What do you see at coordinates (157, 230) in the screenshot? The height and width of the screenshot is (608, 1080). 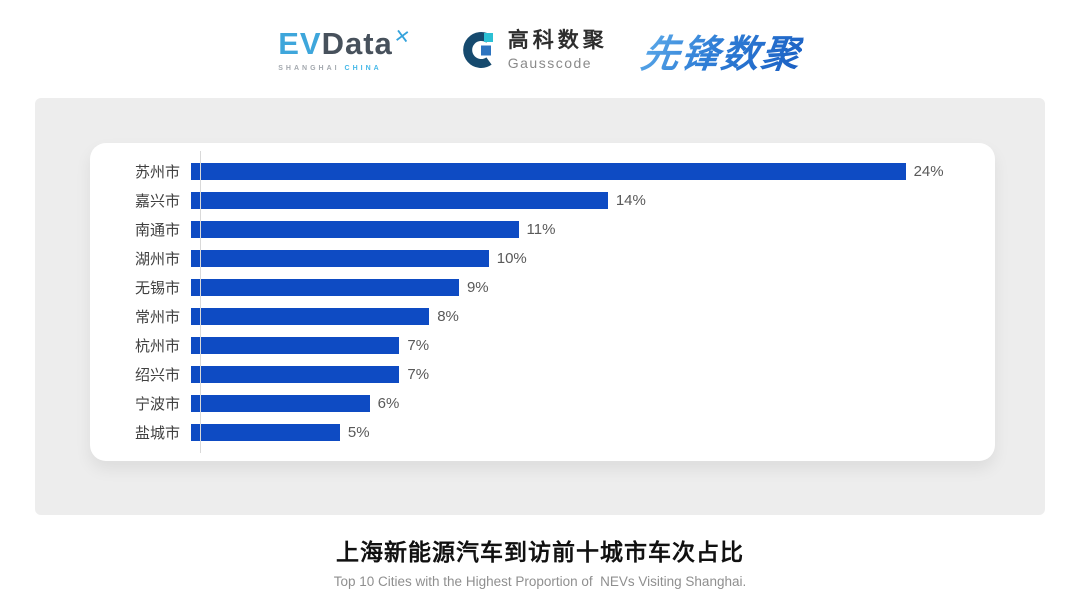 I see `category-label: 南通市` at bounding box center [157, 230].